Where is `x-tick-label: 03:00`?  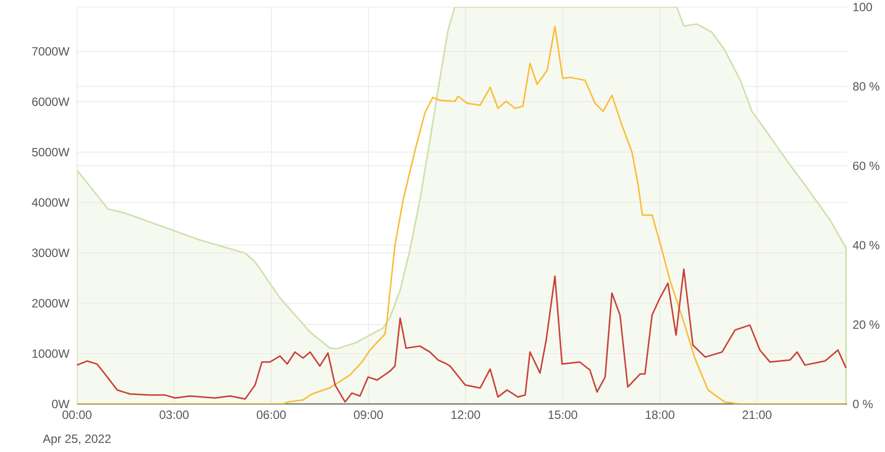 x-tick-label: 03:00 is located at coordinates (174, 414).